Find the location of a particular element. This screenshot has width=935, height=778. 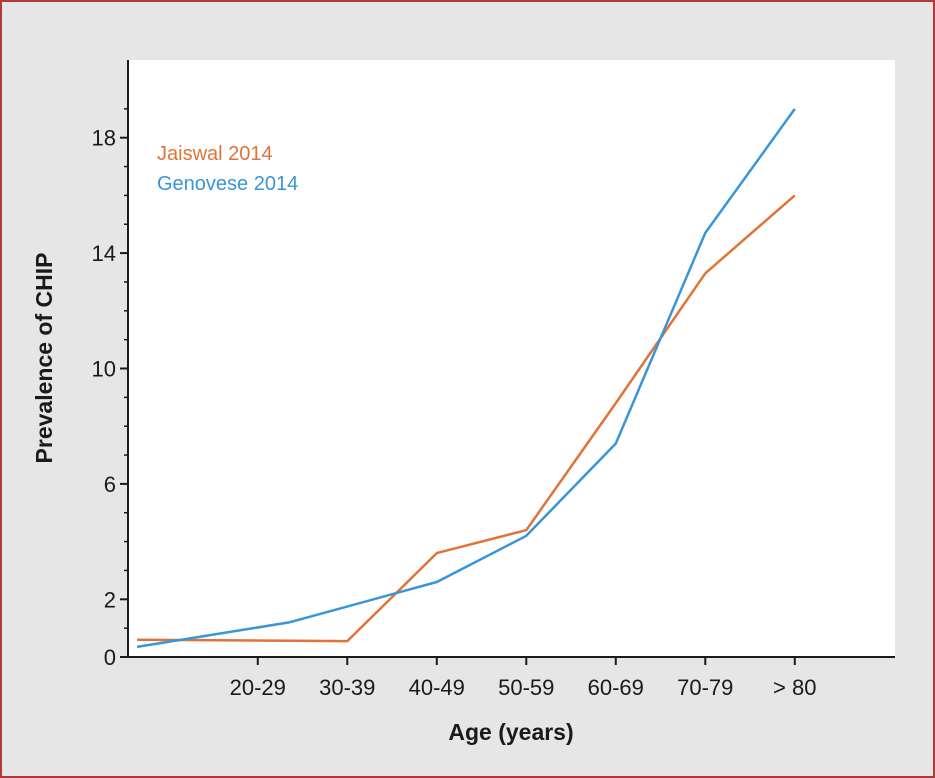

y-axis-title: Prevalence of CHIP is located at coordinates (44, 358).